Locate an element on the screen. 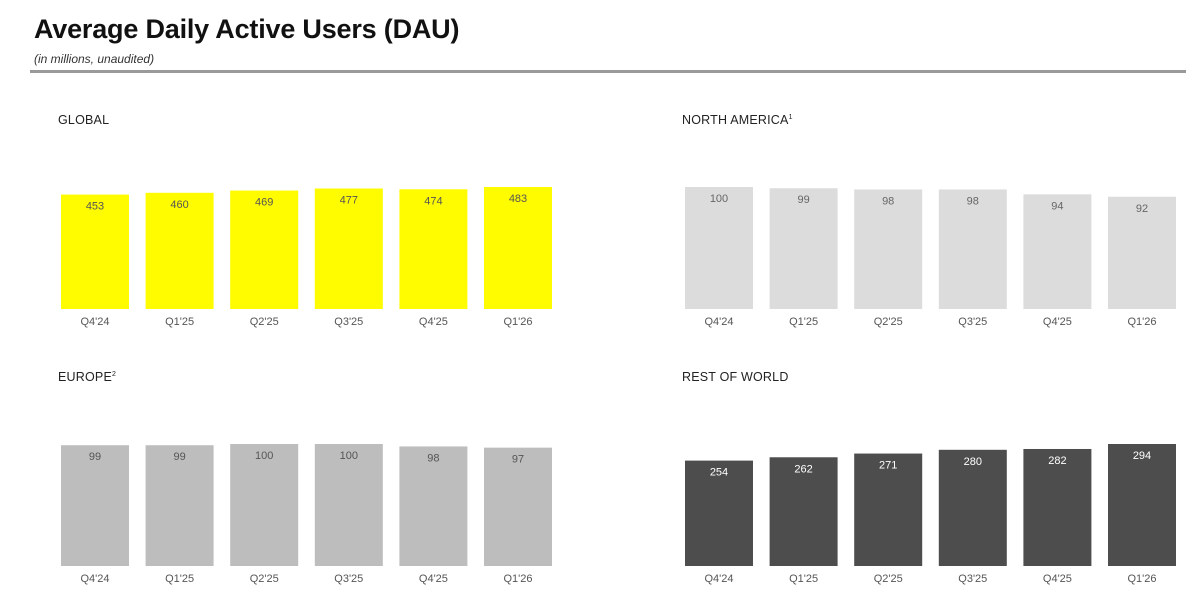 Image resolution: width=1200 pixels, height=600 pixels. page-subtitle: (in millions, unaudited) is located at coordinates (94, 59).